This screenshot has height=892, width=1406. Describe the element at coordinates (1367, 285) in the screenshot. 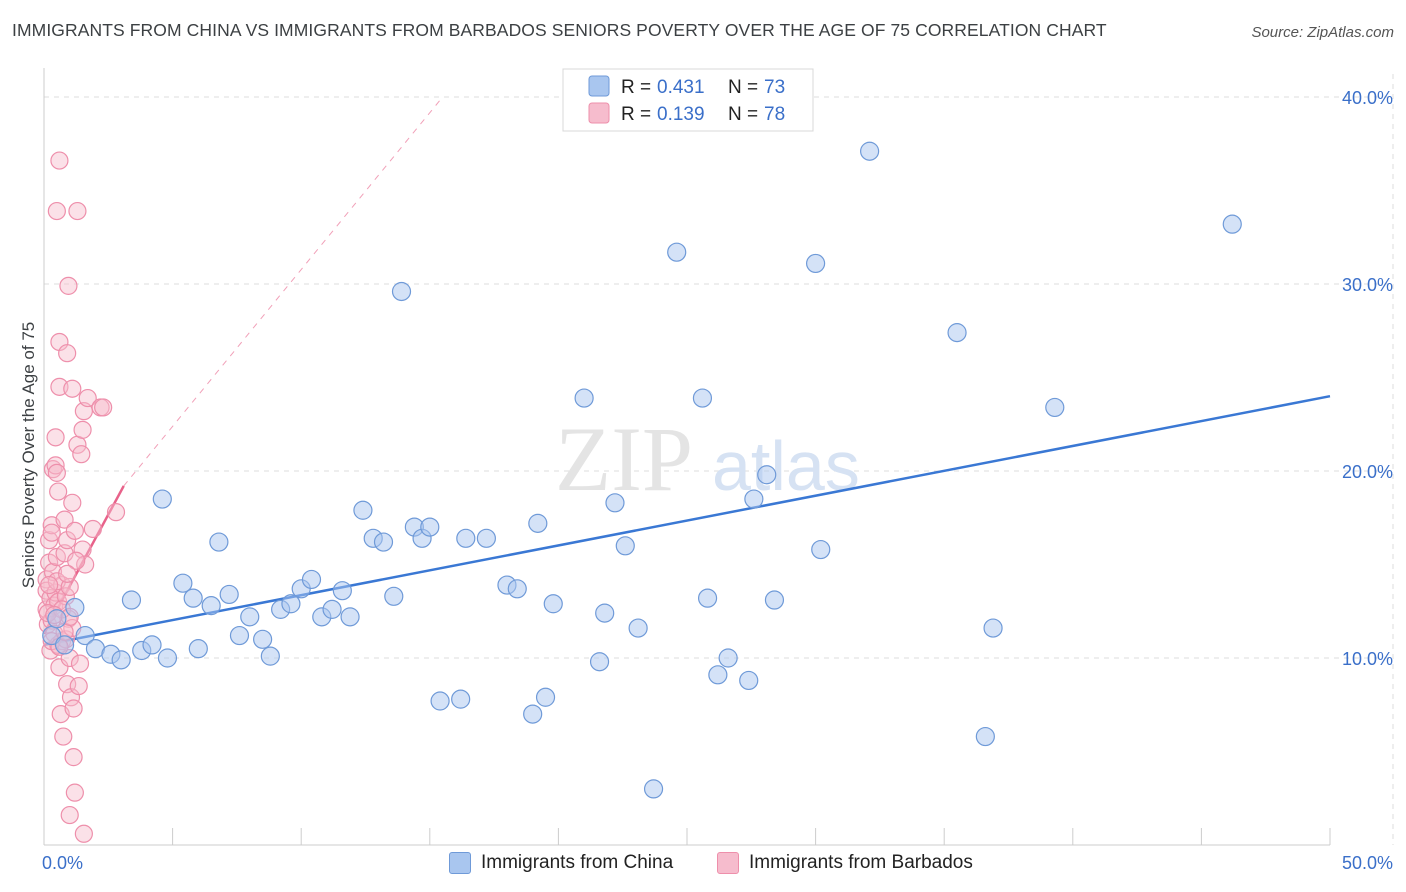

I see `y-tick-label: 30.0%` at that location.